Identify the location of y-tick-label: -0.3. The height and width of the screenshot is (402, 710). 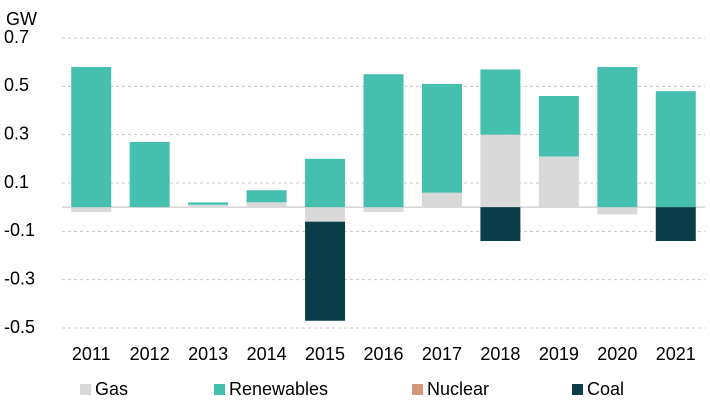
(19, 278).